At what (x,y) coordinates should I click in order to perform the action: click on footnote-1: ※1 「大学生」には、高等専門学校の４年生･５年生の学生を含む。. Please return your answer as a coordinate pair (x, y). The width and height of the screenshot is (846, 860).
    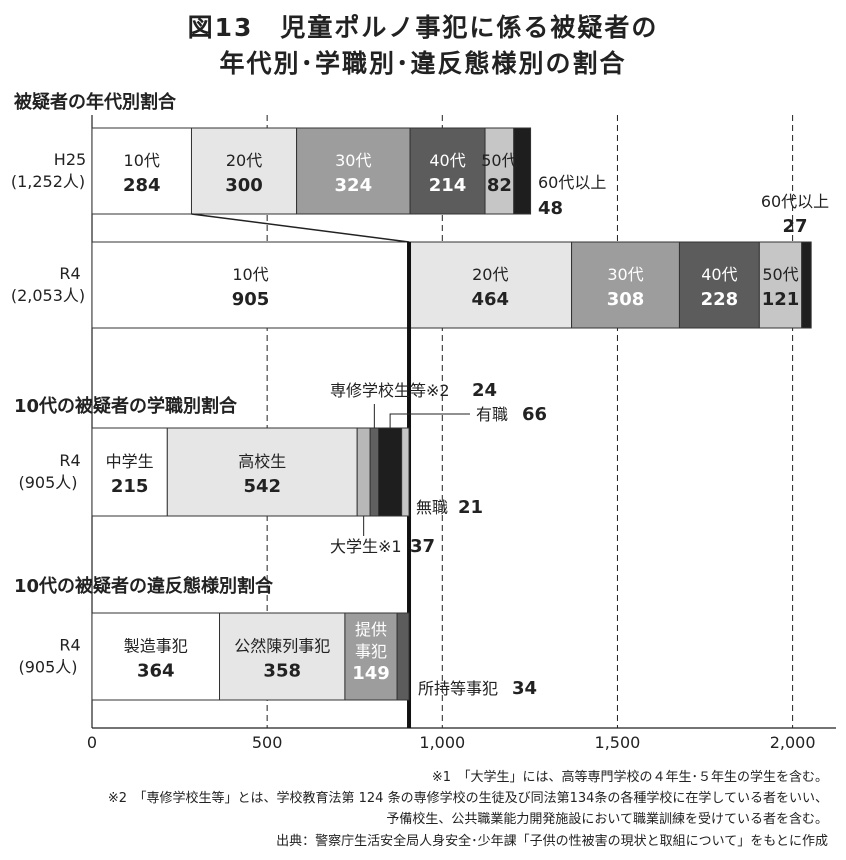
    Looking at the image, I should click on (629, 777).